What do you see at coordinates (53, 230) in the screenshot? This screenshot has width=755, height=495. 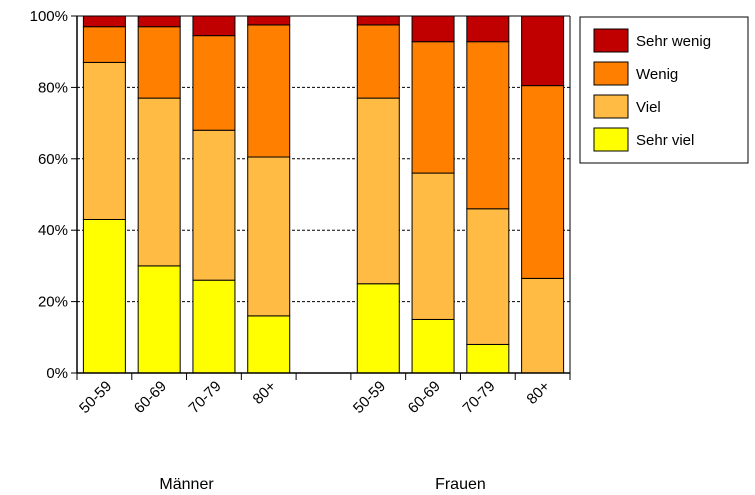 I see `y-tick-label: 40%` at bounding box center [53, 230].